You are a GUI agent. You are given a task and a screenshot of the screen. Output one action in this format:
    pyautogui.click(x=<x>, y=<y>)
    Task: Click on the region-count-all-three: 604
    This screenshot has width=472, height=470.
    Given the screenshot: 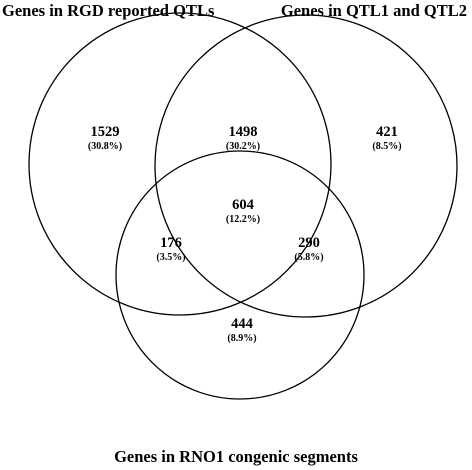 What is the action you would take?
    pyautogui.click(x=243, y=205)
    